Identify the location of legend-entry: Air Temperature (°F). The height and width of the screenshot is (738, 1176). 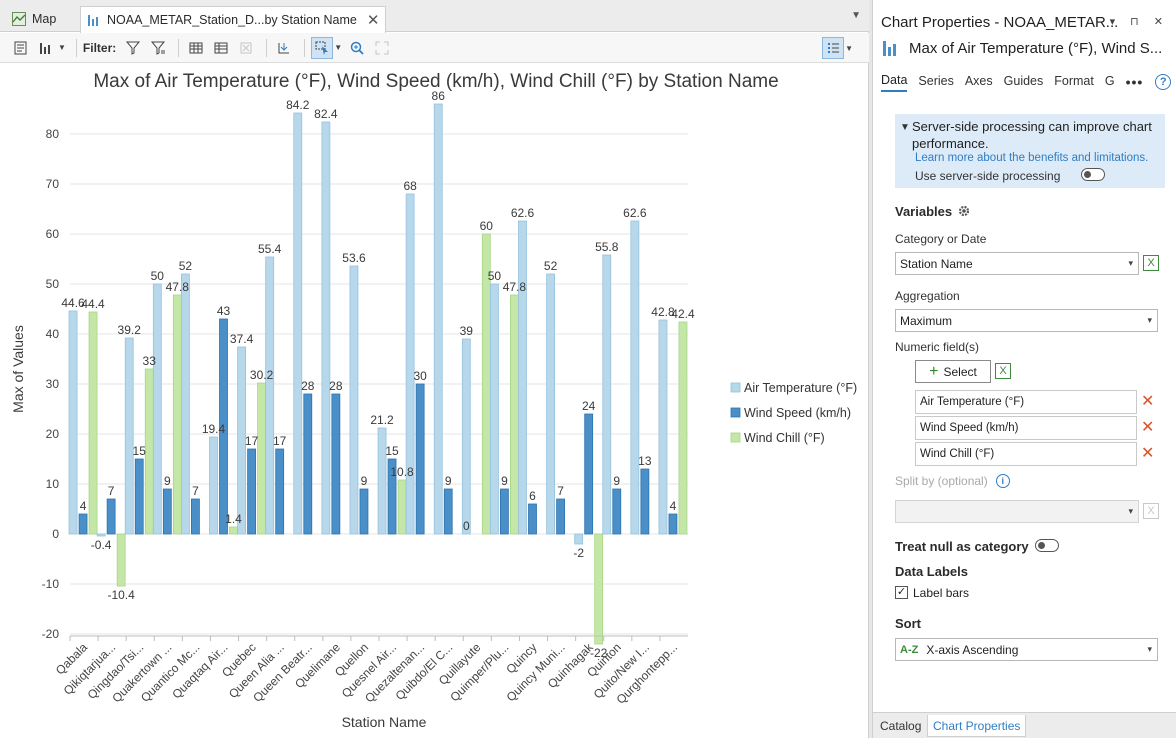
(800, 388).